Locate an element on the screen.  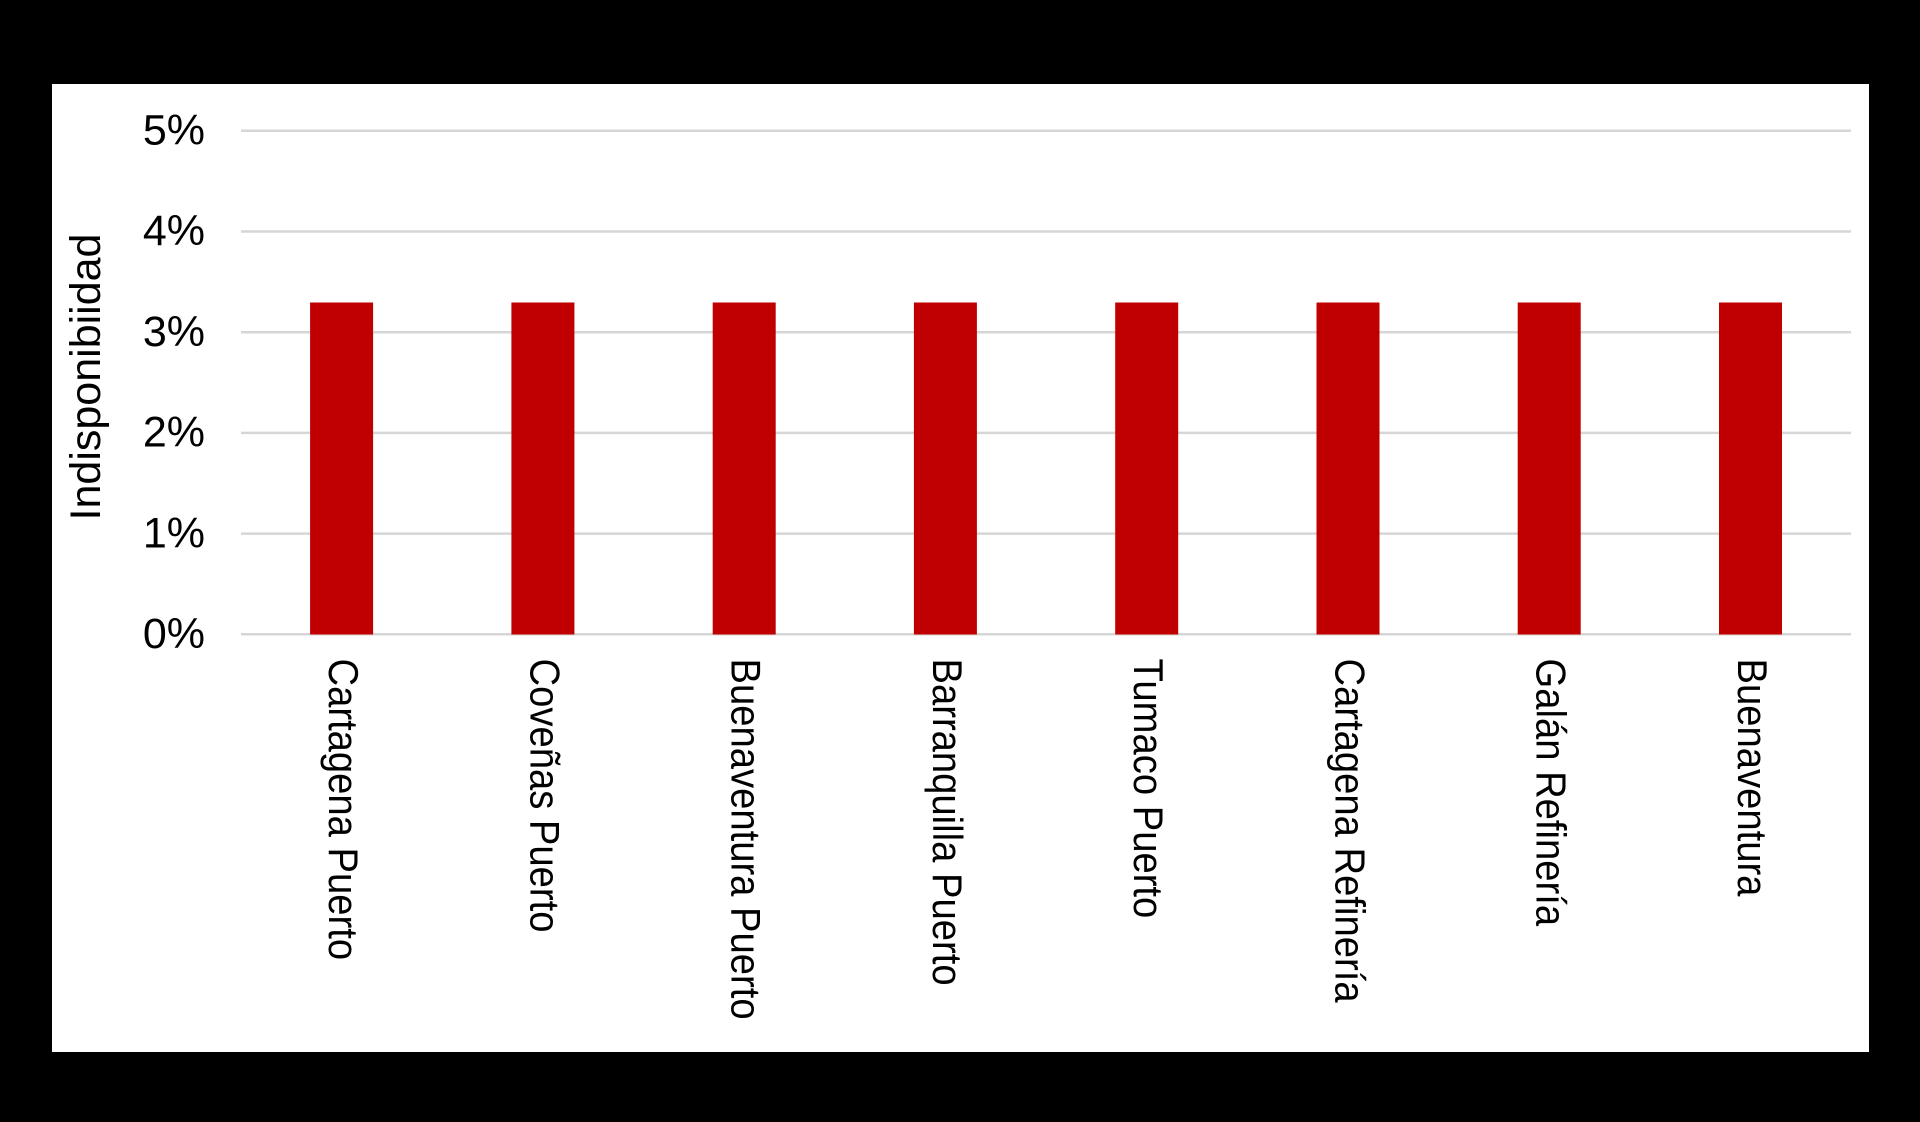
svg-text: Barranquilla Puerto is located at coordinates (946, 822).